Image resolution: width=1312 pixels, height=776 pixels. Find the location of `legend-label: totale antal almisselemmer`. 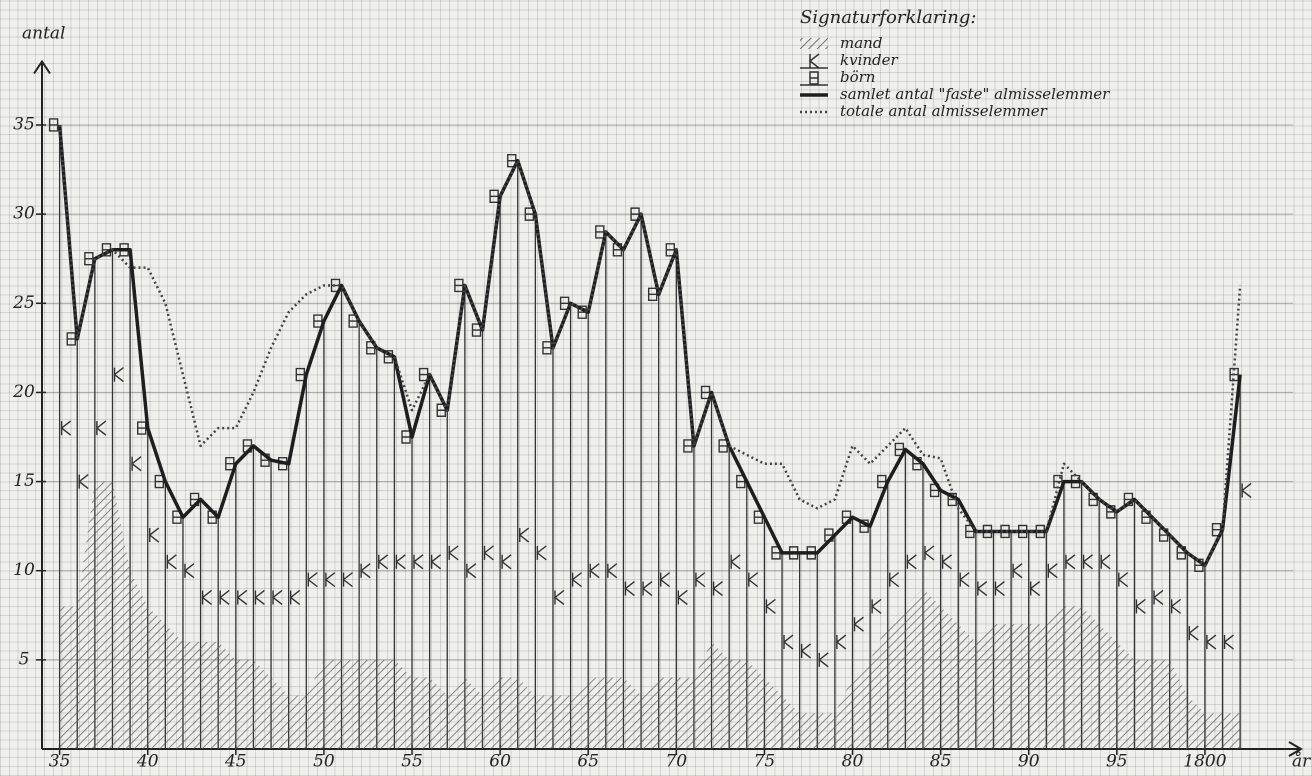

legend-label: totale antal almisselemmer is located at coordinates (944, 111).